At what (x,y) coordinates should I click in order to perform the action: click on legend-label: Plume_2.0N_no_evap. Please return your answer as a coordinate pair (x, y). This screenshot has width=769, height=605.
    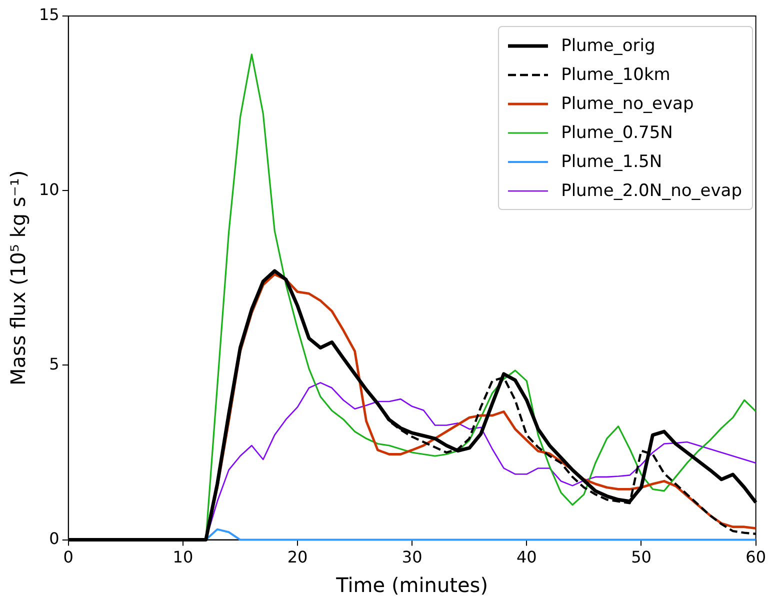
    Looking at the image, I should click on (651, 190).